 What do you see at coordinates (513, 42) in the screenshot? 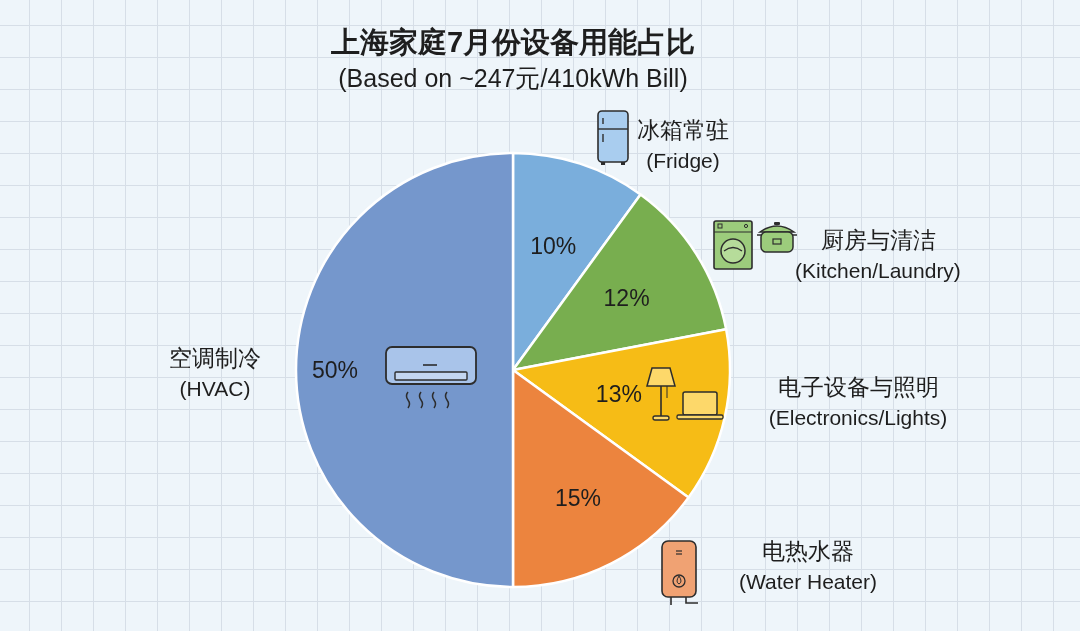
I see `title: 上海家庭7月份设备用能占比` at bounding box center [513, 42].